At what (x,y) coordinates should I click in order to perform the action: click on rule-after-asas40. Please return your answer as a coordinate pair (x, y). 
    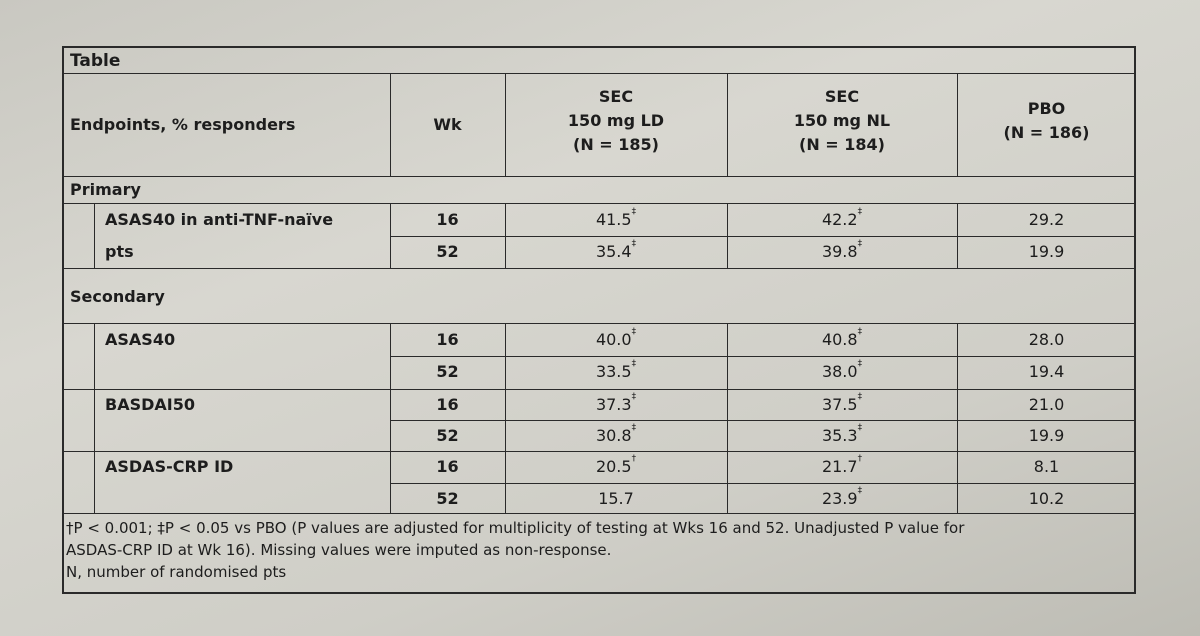
    Looking at the image, I should click on (599, 389).